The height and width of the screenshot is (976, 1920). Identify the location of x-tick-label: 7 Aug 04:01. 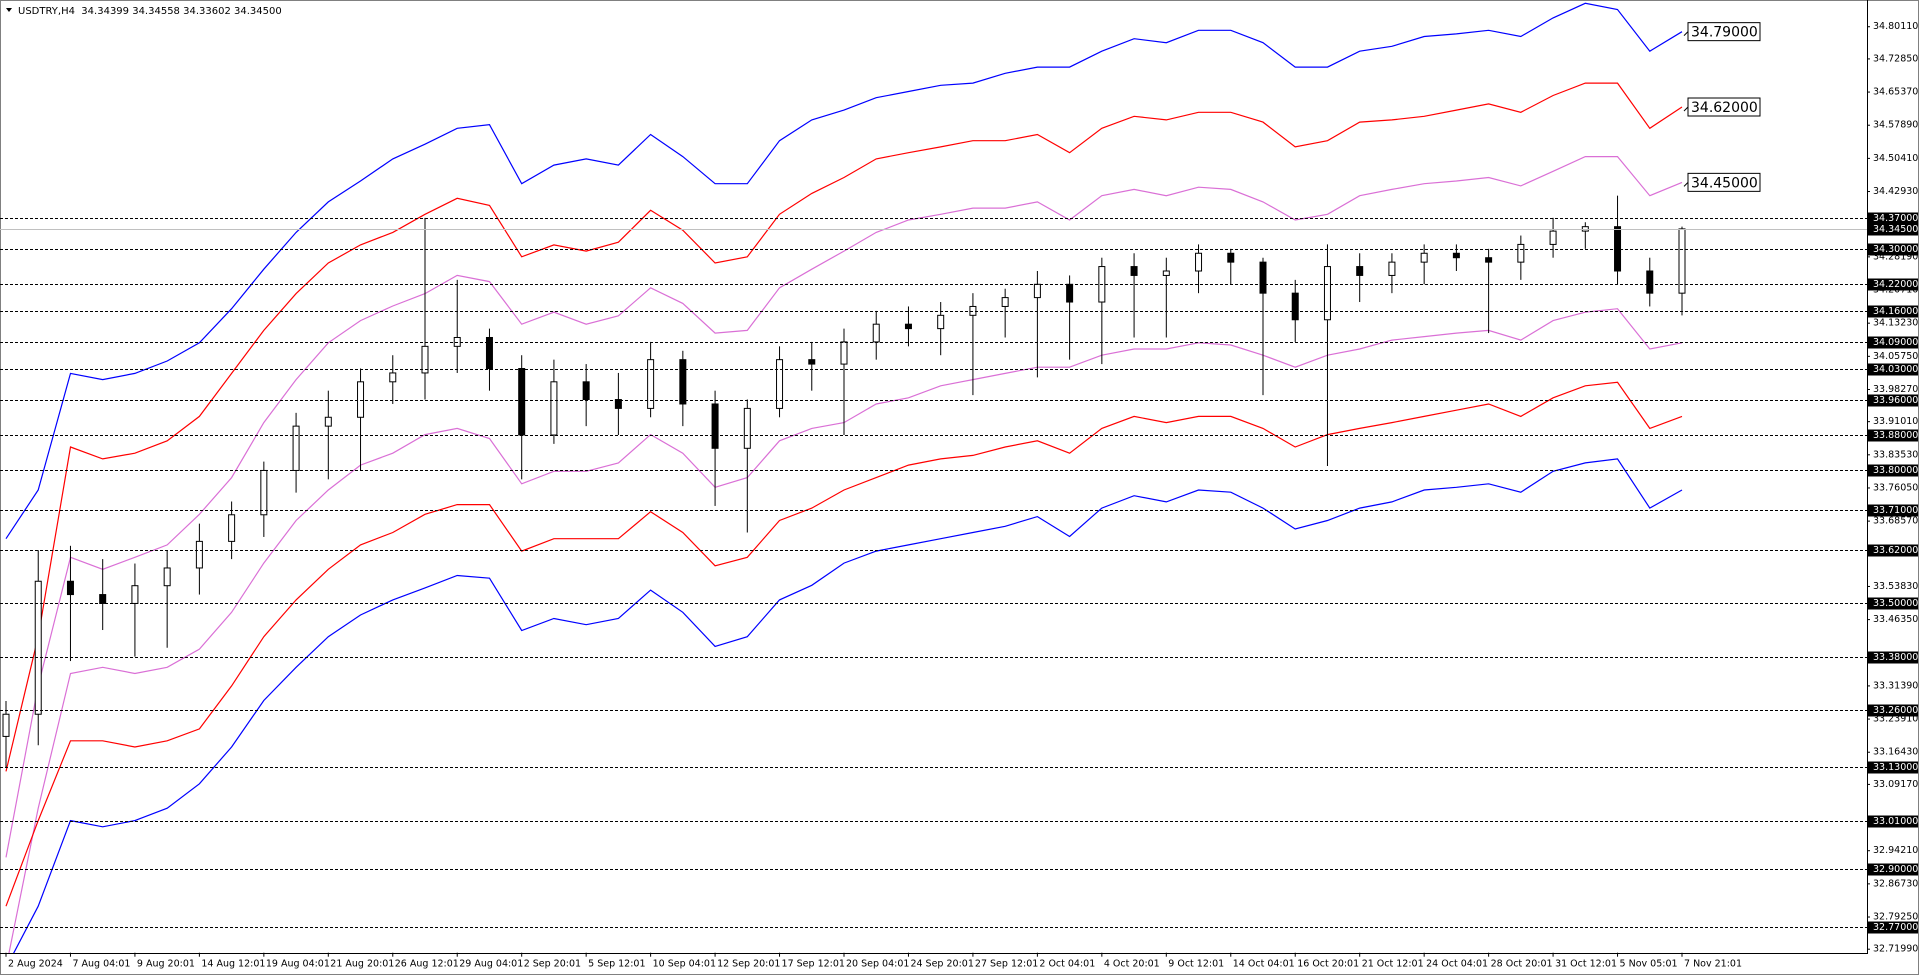
(101, 964).